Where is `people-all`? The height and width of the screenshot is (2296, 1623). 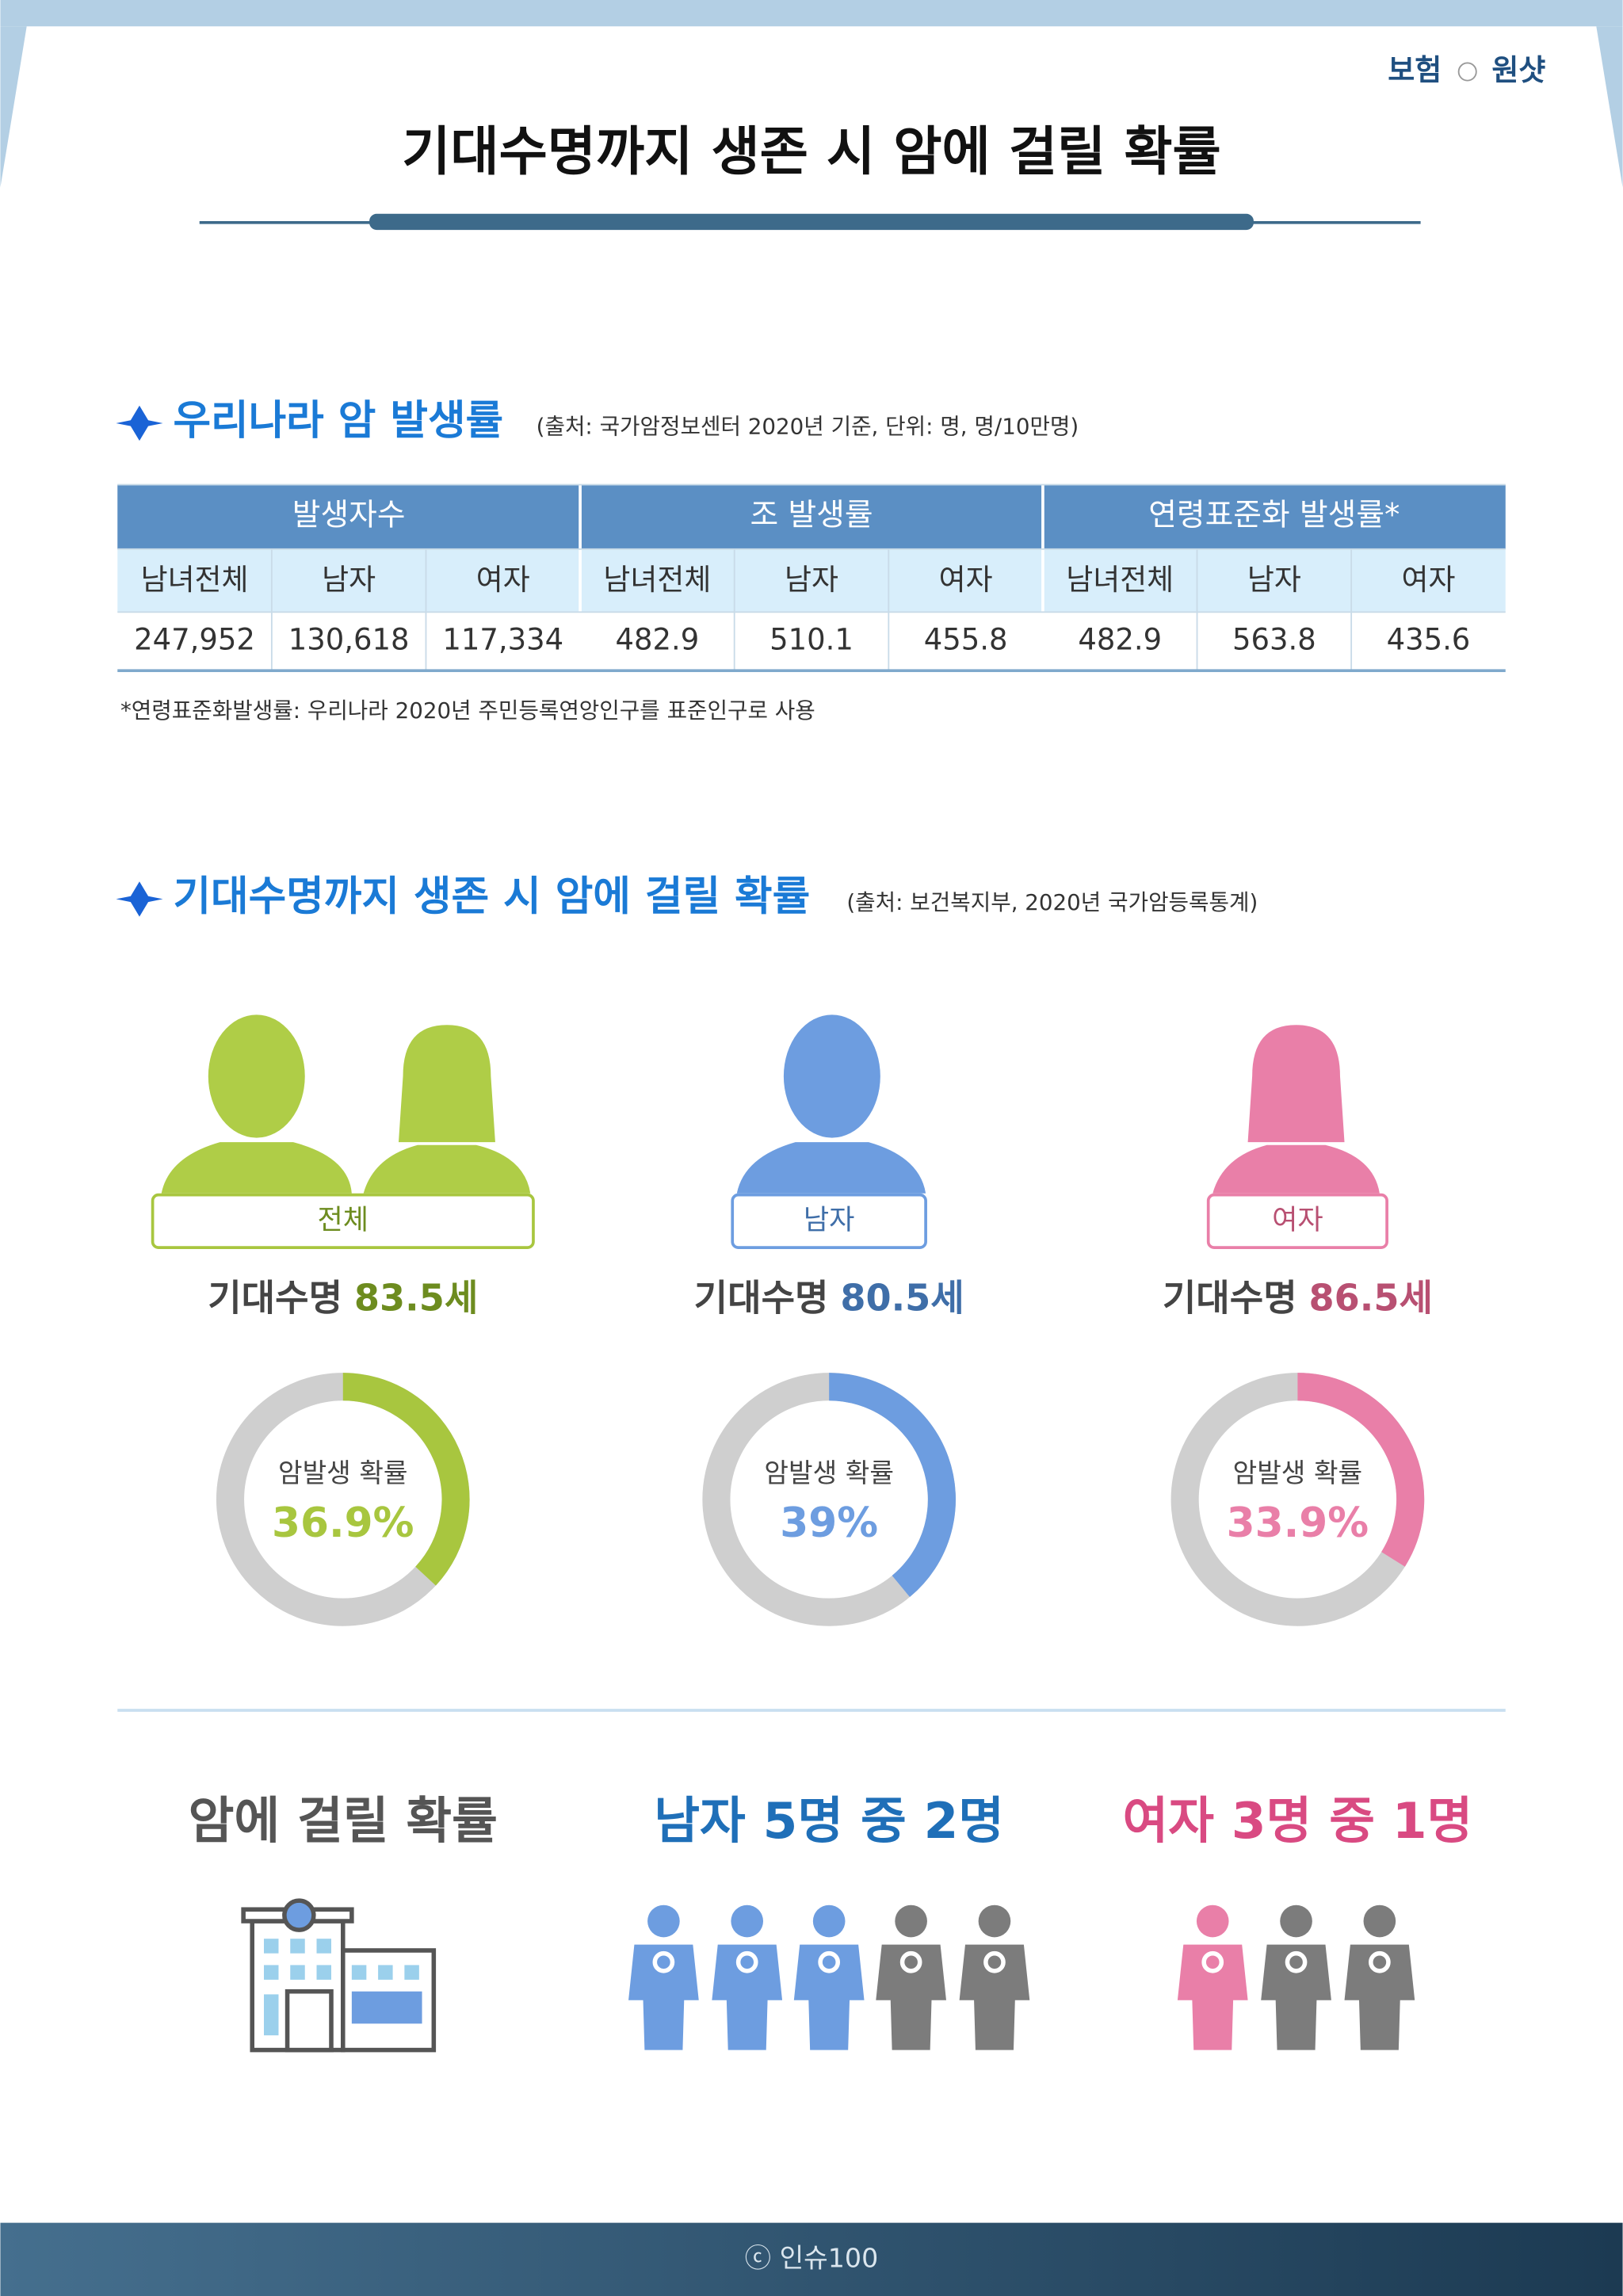
people-all is located at coordinates (346, 1104).